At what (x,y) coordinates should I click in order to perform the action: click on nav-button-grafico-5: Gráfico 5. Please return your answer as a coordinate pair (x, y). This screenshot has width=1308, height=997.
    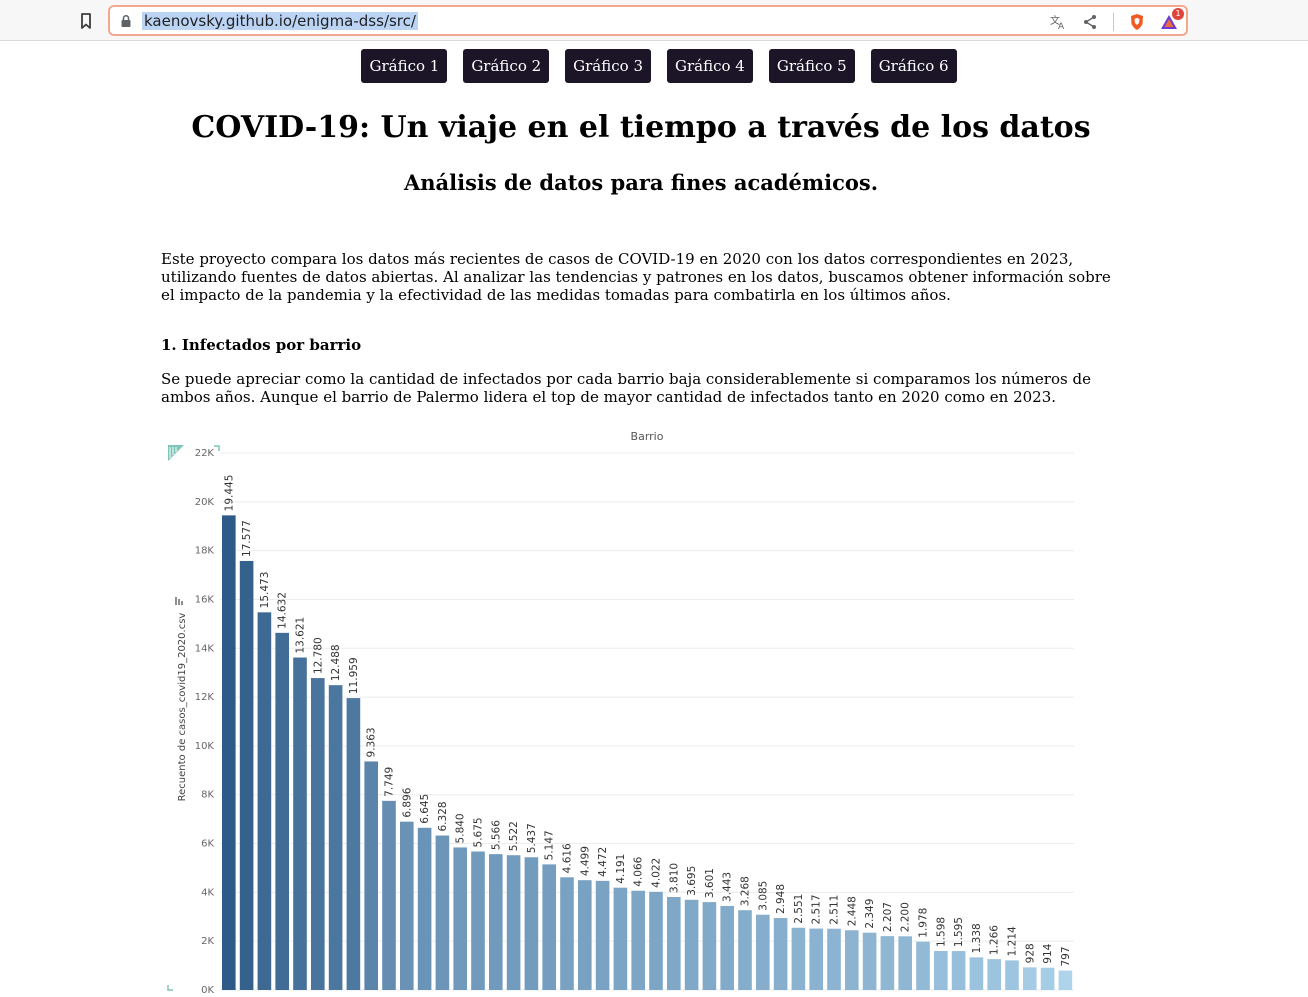
    Looking at the image, I should click on (811, 66).